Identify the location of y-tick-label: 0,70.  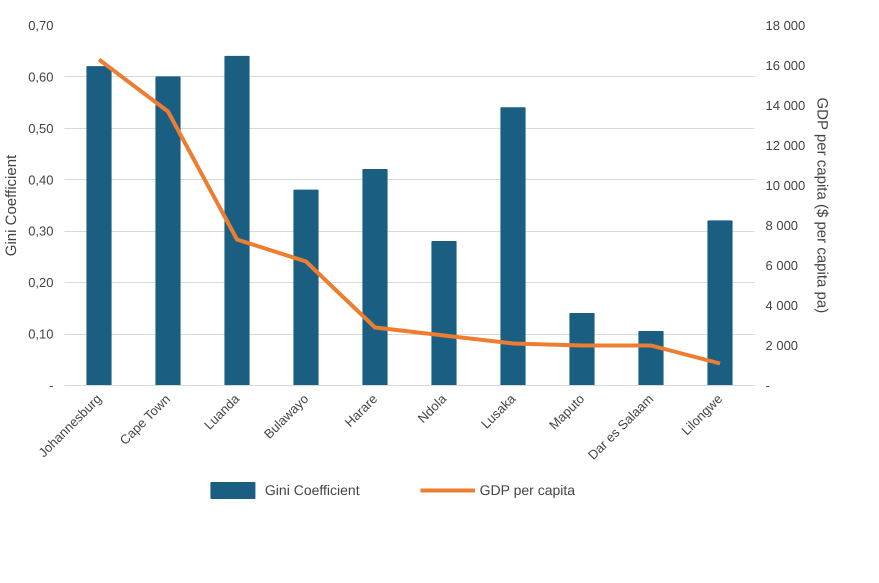
(41, 25).